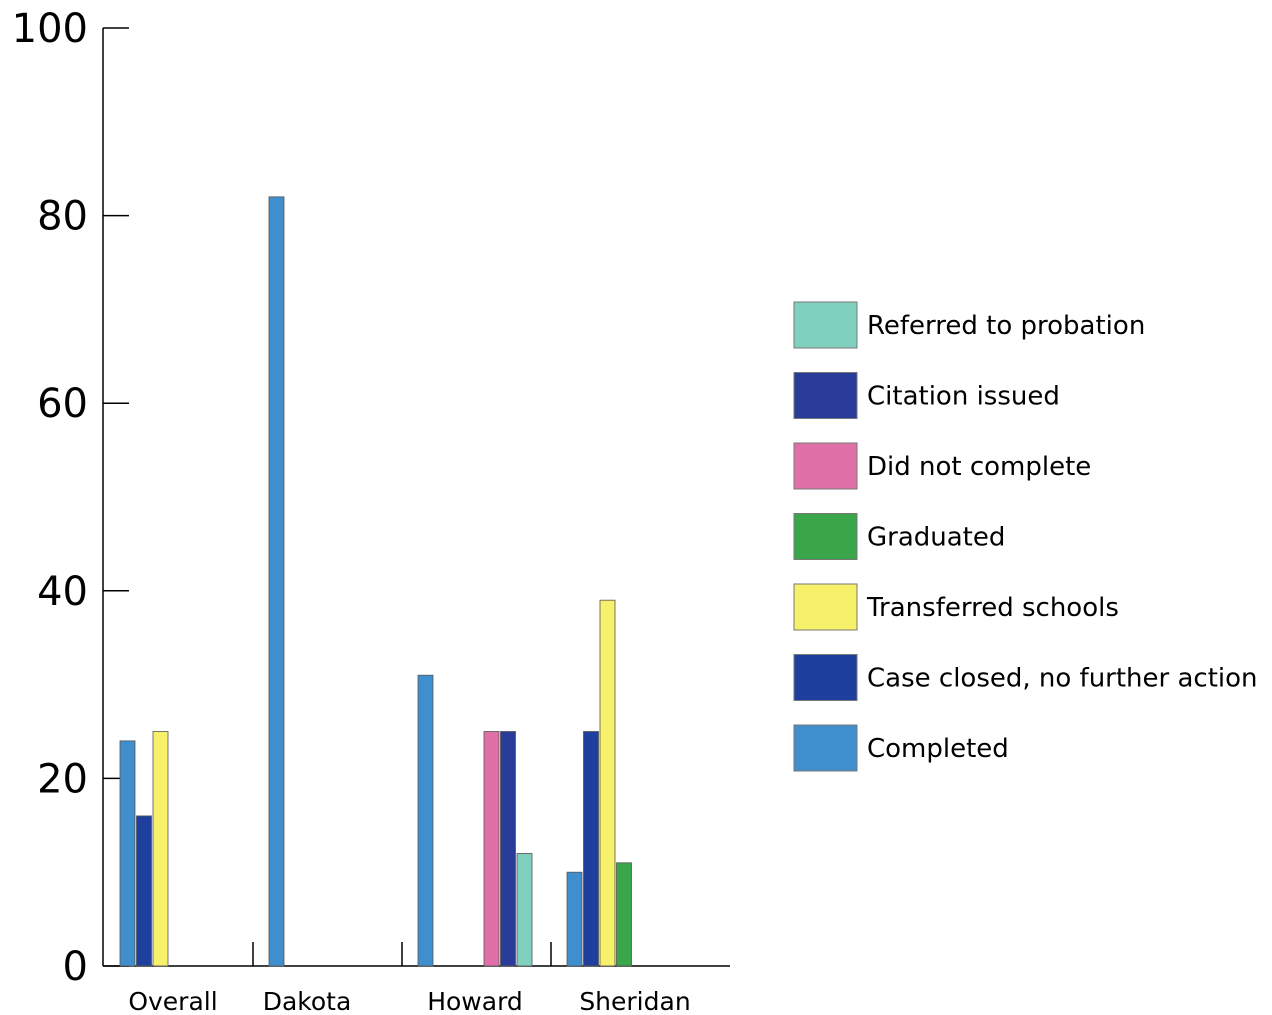  I want to click on x-tick-label: Dakota, so click(307, 1001).